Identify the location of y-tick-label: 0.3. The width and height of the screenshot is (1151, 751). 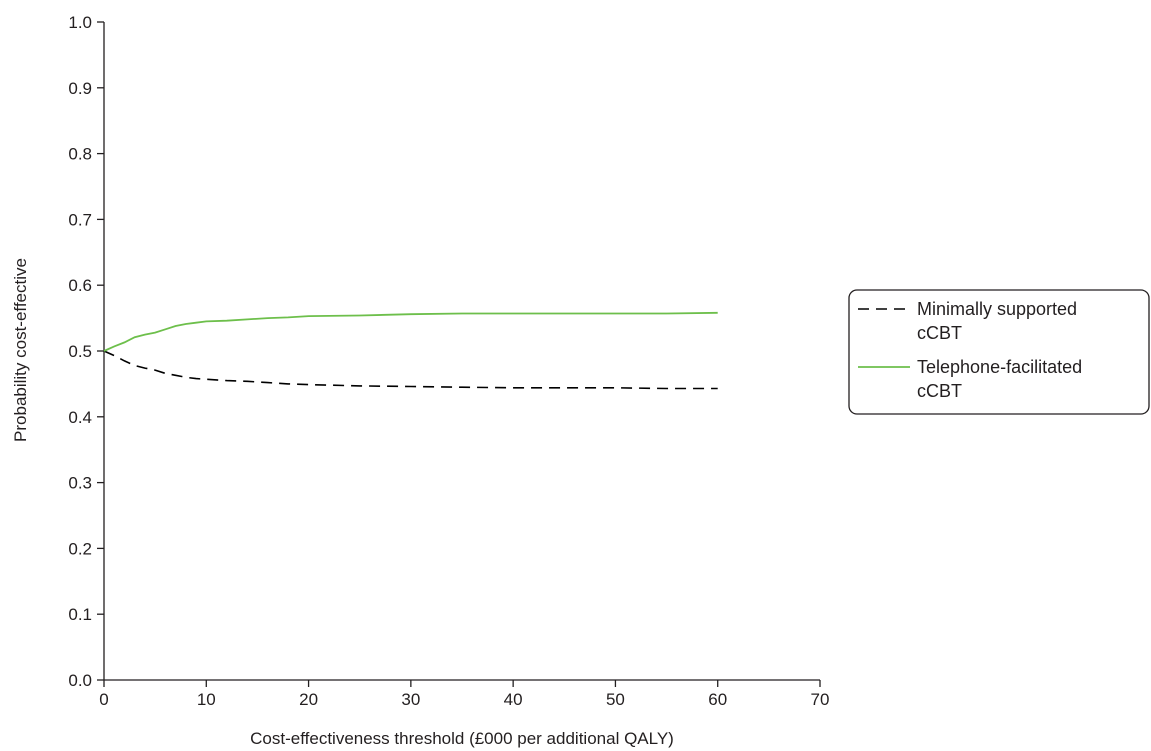
(80, 483).